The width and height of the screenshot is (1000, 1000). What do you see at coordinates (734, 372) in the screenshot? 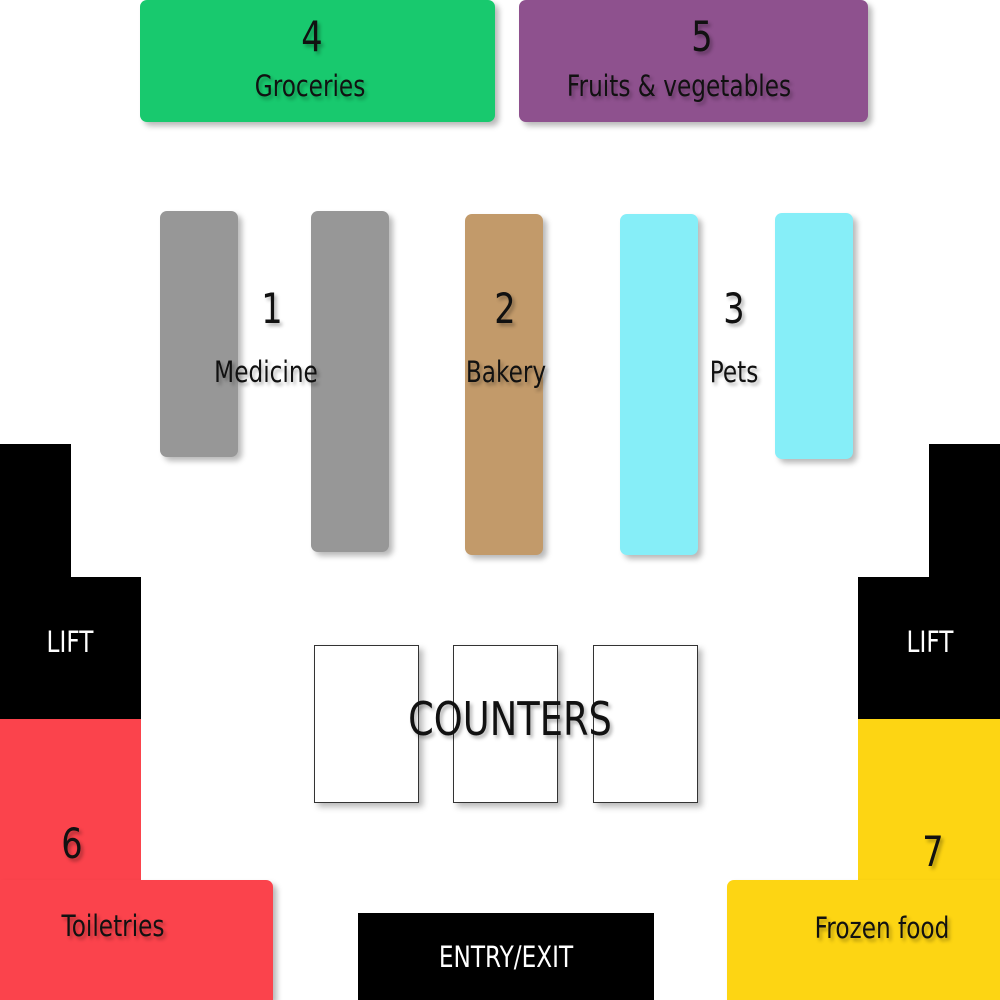
I see `pets-label: Pets` at bounding box center [734, 372].